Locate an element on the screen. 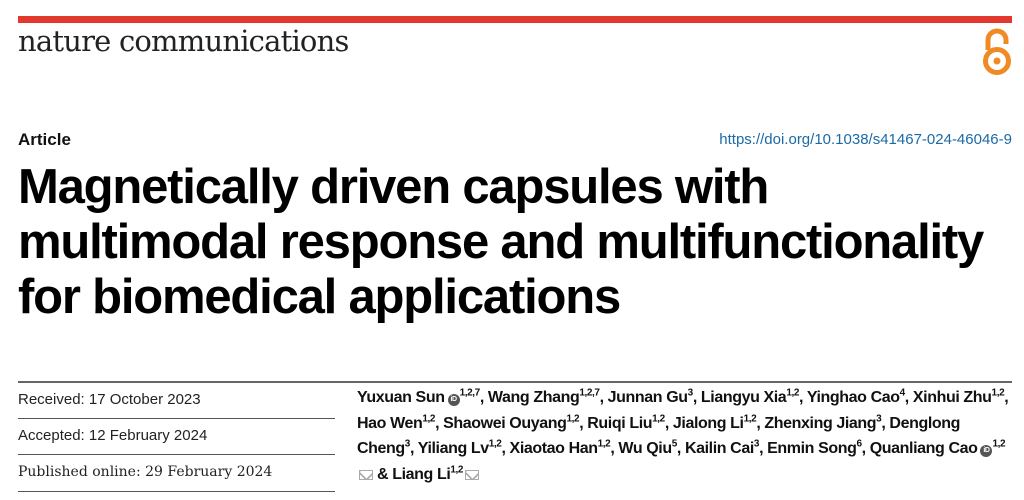 The height and width of the screenshot is (500, 1024). journal-name: nature communications is located at coordinates (183, 41).